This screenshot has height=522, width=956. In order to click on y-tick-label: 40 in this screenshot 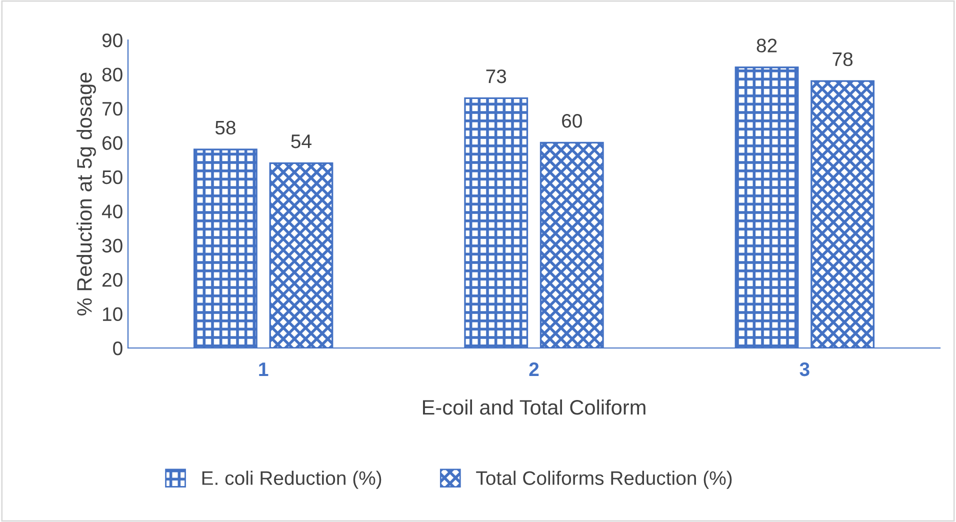, I will do `click(112, 211)`.